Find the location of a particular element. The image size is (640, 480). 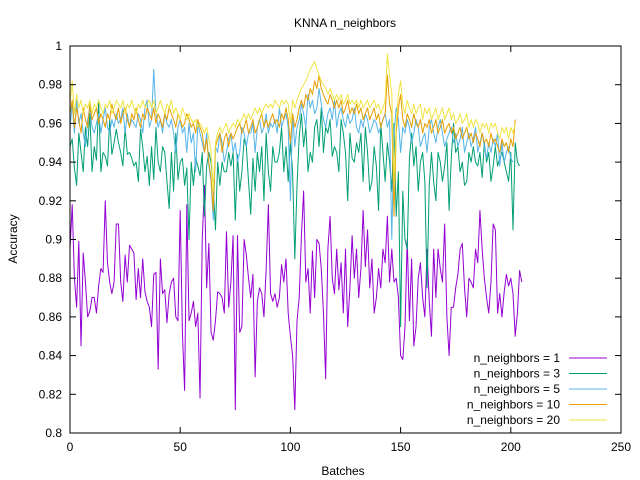

legend-label: n_neighbors = 3 is located at coordinates (517, 374).